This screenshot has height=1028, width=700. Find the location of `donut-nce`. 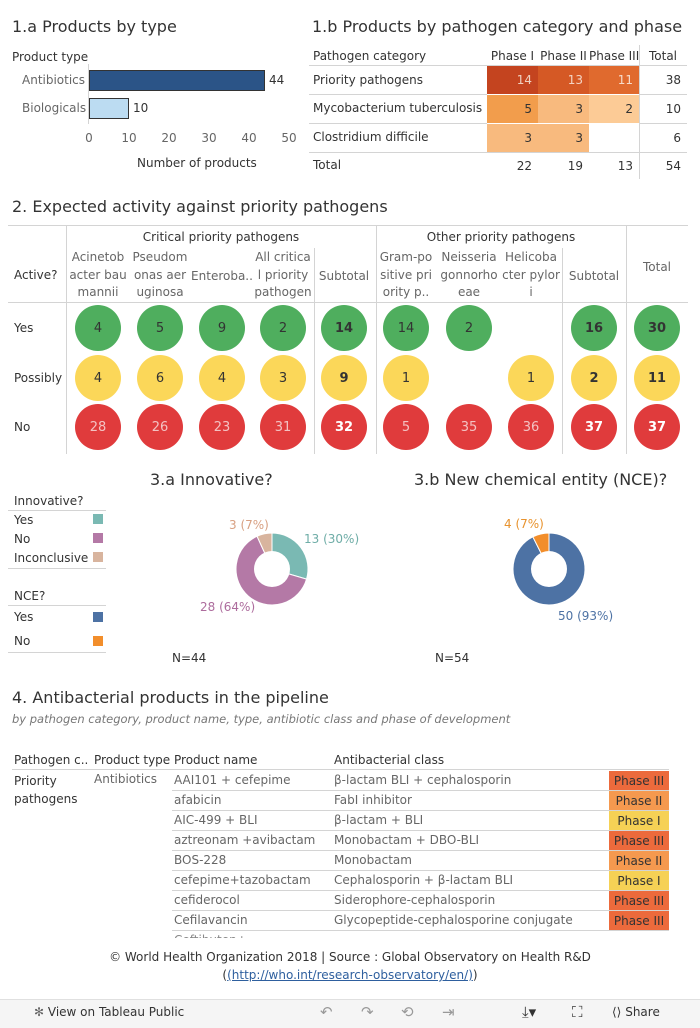

donut-nce is located at coordinates (549, 569).